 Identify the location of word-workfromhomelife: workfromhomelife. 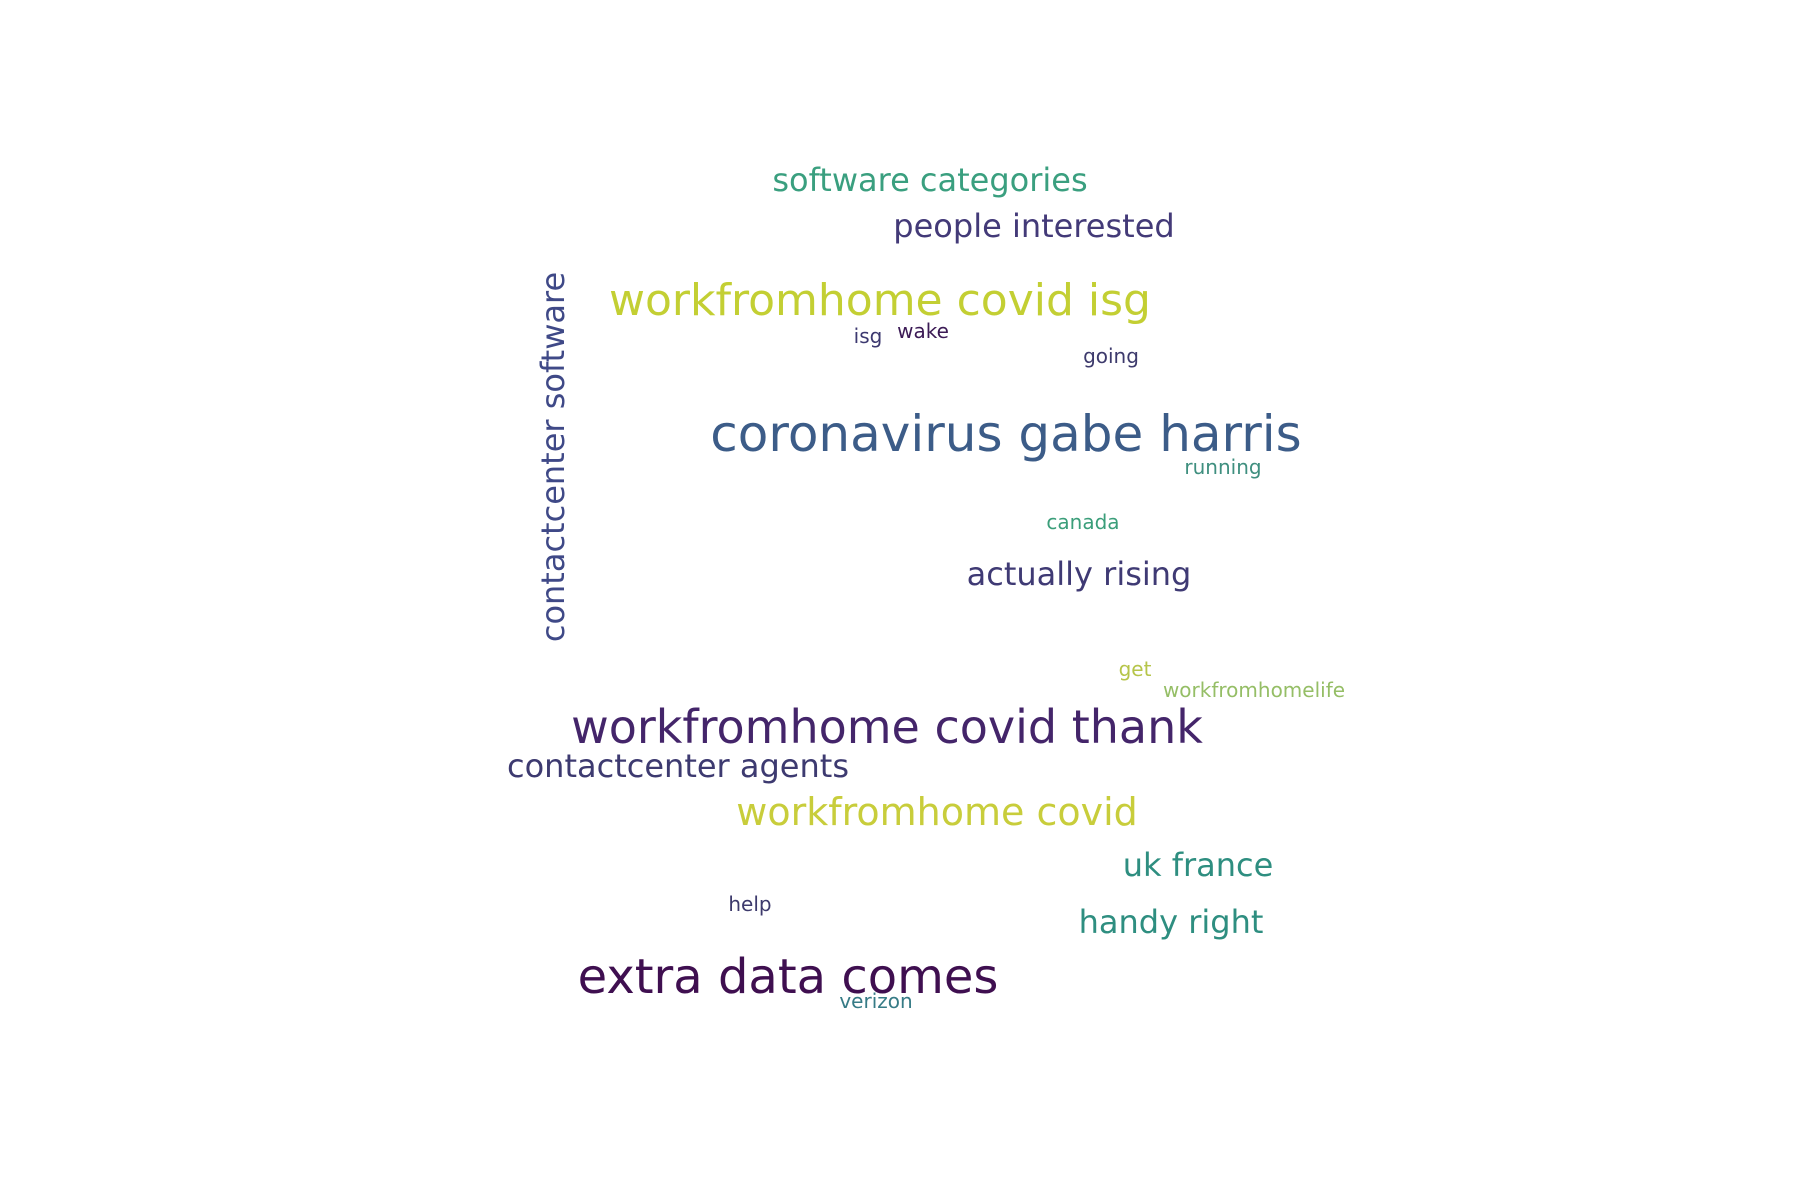
(1254, 690).